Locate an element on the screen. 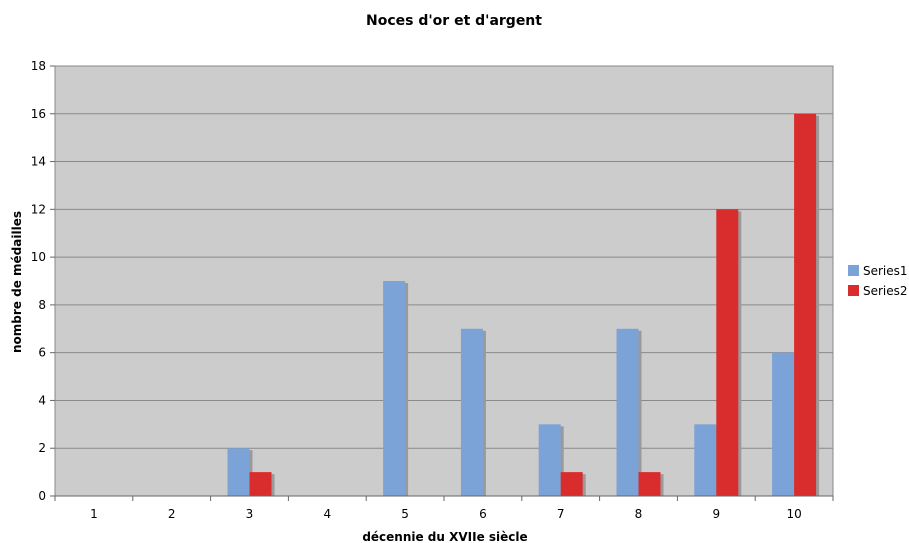 Image resolution: width=909 pixels, height=543 pixels. x-axis-ticks: 1 2 3 4 5 6 7 8 9 10 is located at coordinates (444, 508).